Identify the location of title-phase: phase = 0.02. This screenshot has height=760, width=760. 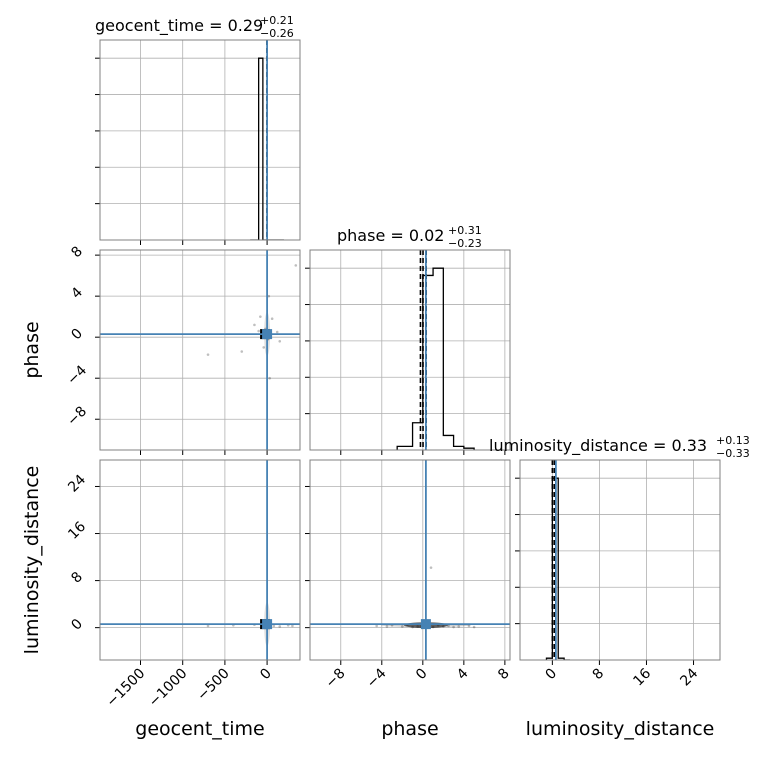
(390, 235).